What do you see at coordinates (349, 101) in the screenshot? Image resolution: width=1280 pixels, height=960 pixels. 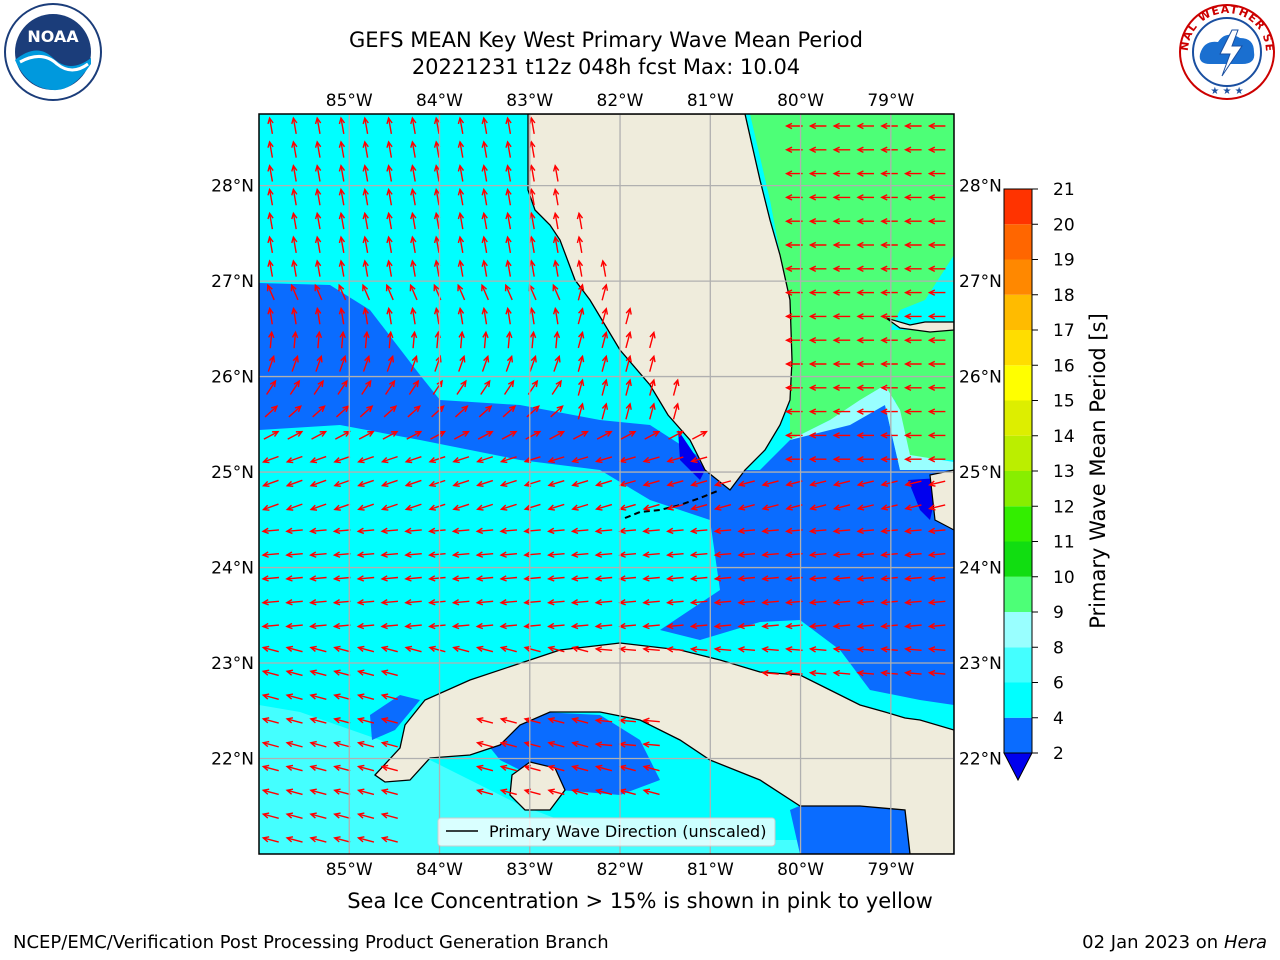 I see `lon-tick-label-top: 85°W` at bounding box center [349, 101].